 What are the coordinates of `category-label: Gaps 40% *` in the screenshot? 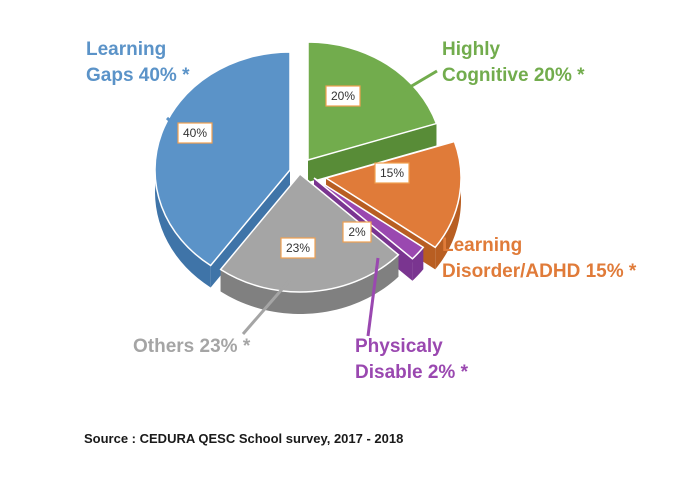 It's located at (138, 75).